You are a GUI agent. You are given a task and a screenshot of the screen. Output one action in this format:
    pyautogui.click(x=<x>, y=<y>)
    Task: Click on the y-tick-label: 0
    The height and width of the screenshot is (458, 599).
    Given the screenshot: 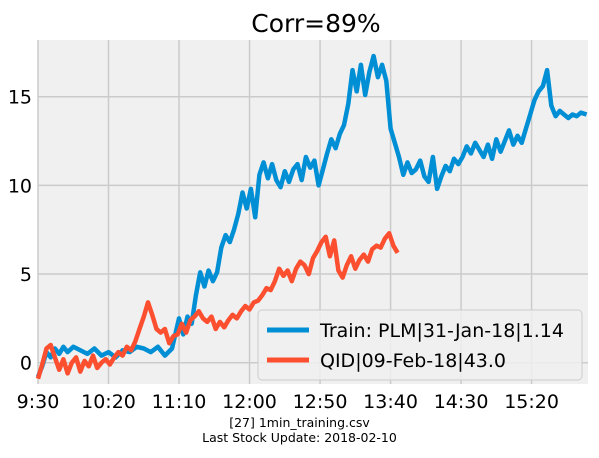 What is the action you would take?
    pyautogui.click(x=26, y=364)
    